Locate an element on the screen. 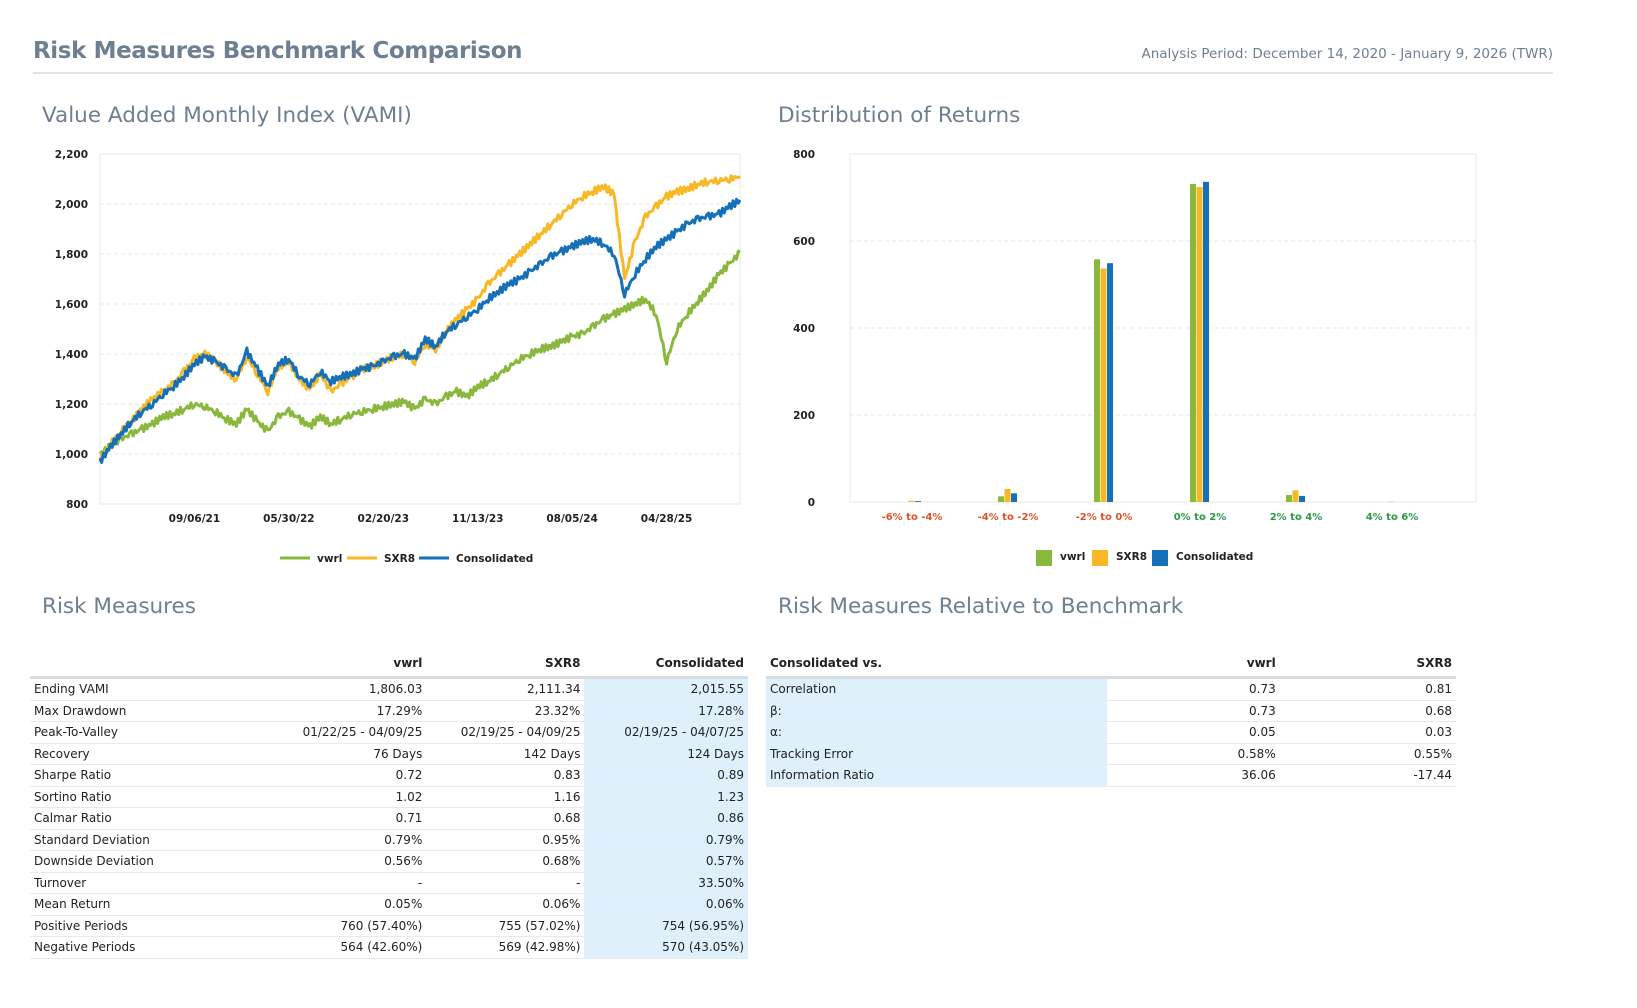 The image size is (1637, 1008). cell-value: 142 Days is located at coordinates (505, 754).